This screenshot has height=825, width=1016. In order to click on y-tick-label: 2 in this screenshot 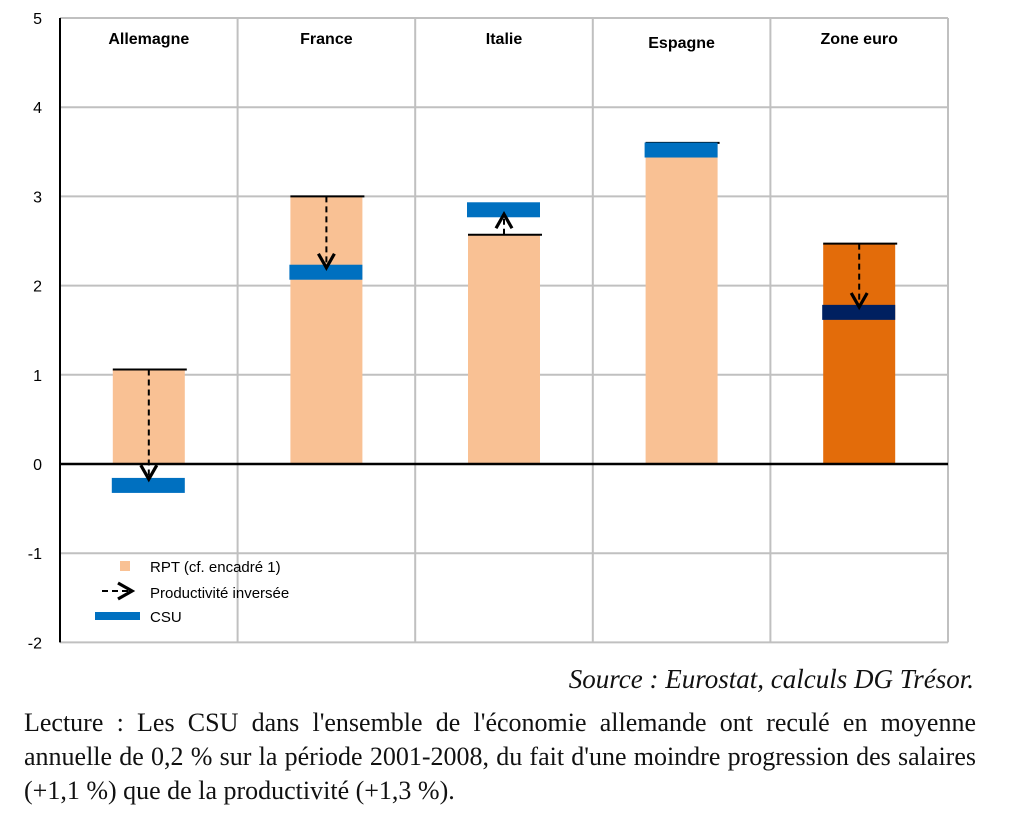, I will do `click(37, 287)`.